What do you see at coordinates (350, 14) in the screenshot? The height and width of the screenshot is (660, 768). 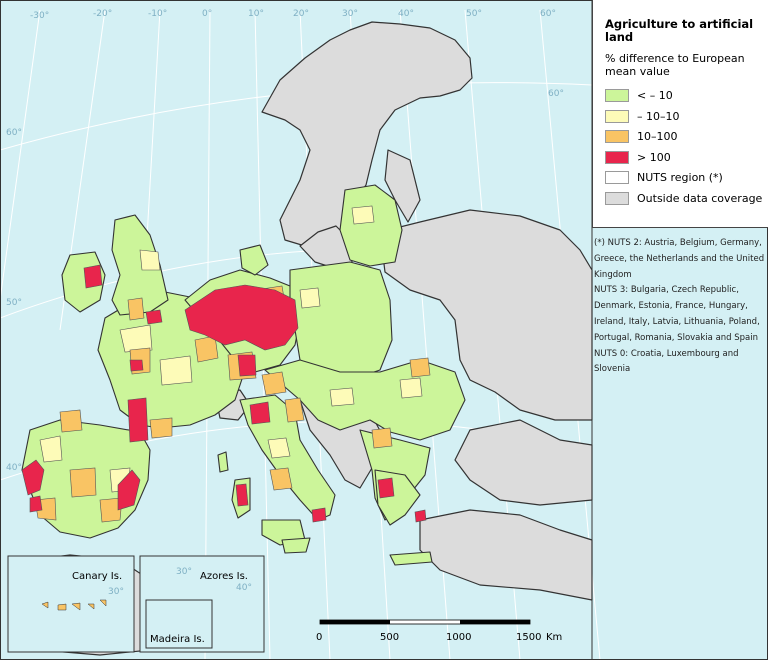 I see `lon-label: 30°` at bounding box center [350, 14].